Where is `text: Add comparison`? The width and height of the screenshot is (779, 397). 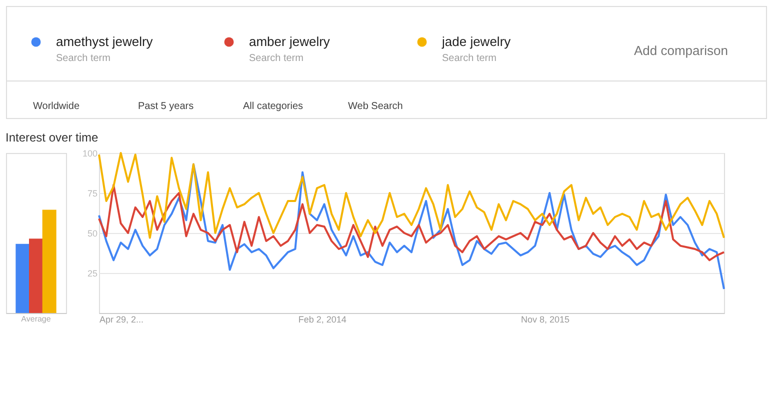 text: Add comparison is located at coordinates (681, 50).